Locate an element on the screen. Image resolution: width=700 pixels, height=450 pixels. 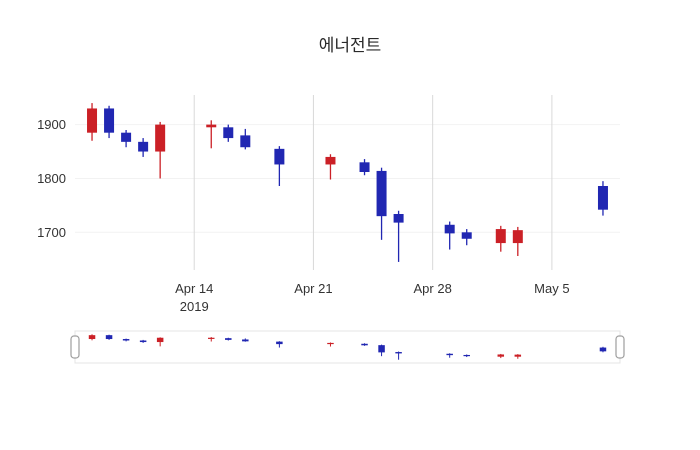
y-tick-label: 1900 is located at coordinates (51, 124).